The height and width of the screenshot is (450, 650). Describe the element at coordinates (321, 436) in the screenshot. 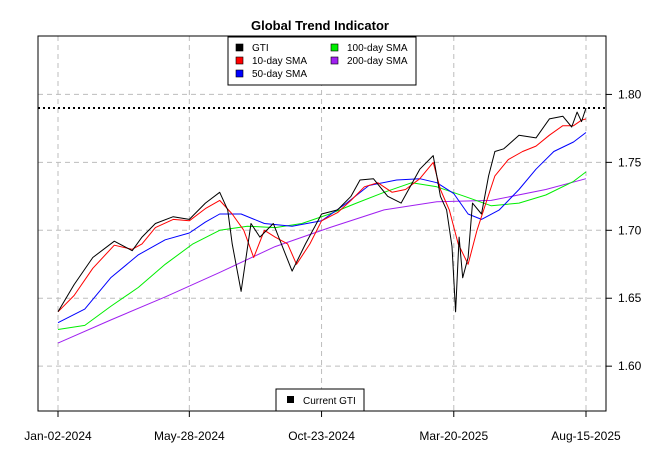

I see `x-tick-label: Oct-23-2024` at that location.